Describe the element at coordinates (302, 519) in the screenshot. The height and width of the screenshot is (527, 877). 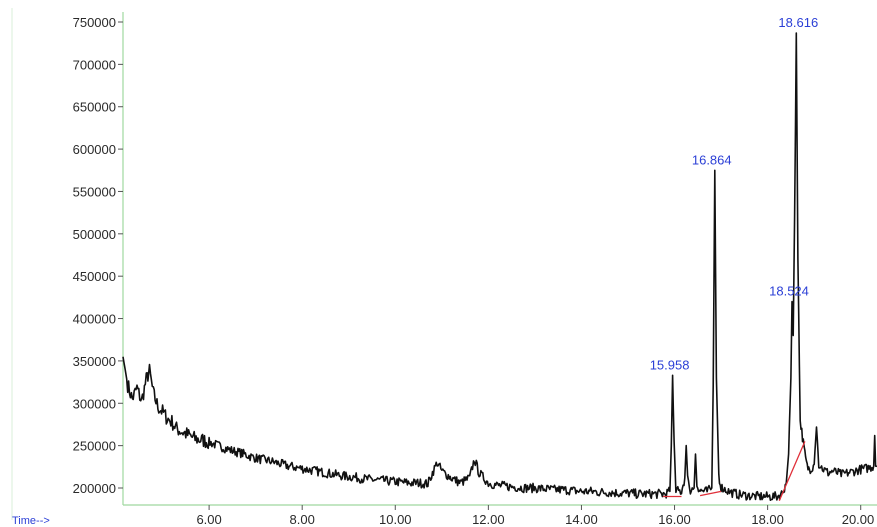
I see `x-tick-label: 8.00` at that location.